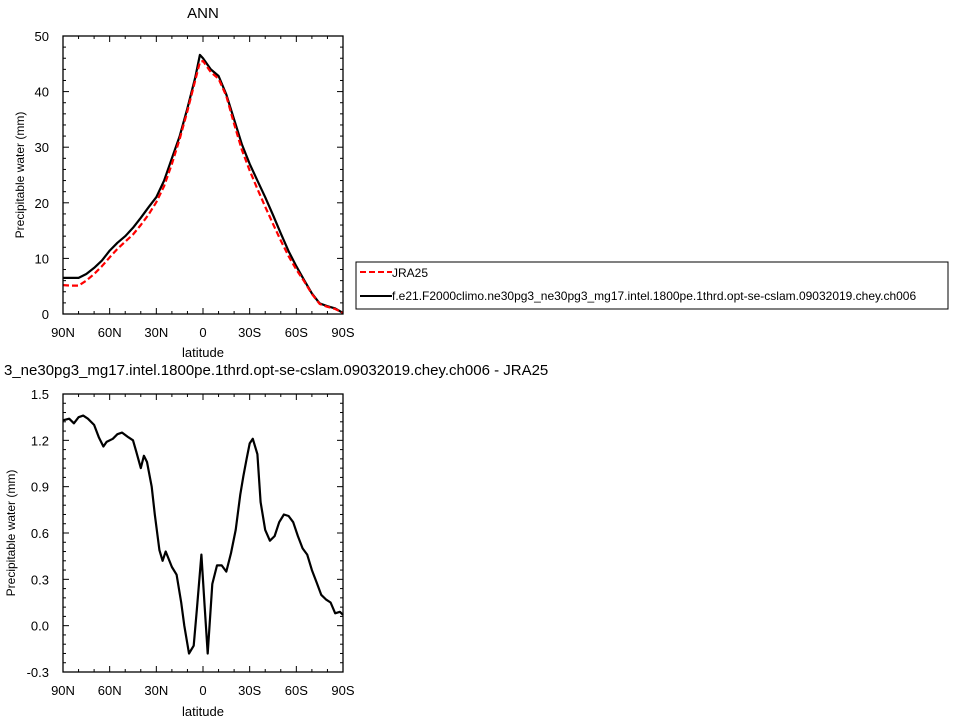 The height and width of the screenshot is (722, 956). I want to click on chart-top-ytick-label: 10, so click(42, 258).